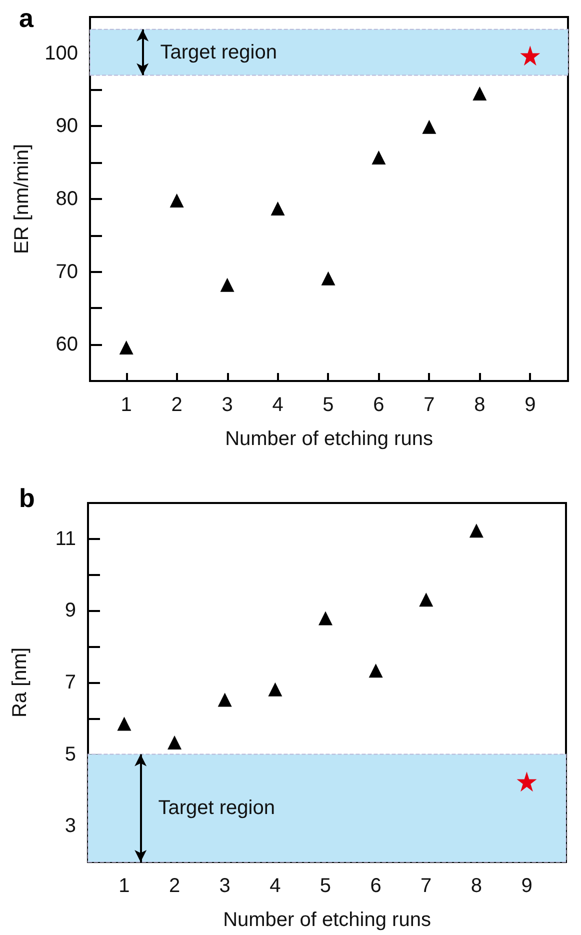 The height and width of the screenshot is (935, 581). Describe the element at coordinates (20, 682) in the screenshot. I see `y-axis-title: Ra [nm]` at that location.